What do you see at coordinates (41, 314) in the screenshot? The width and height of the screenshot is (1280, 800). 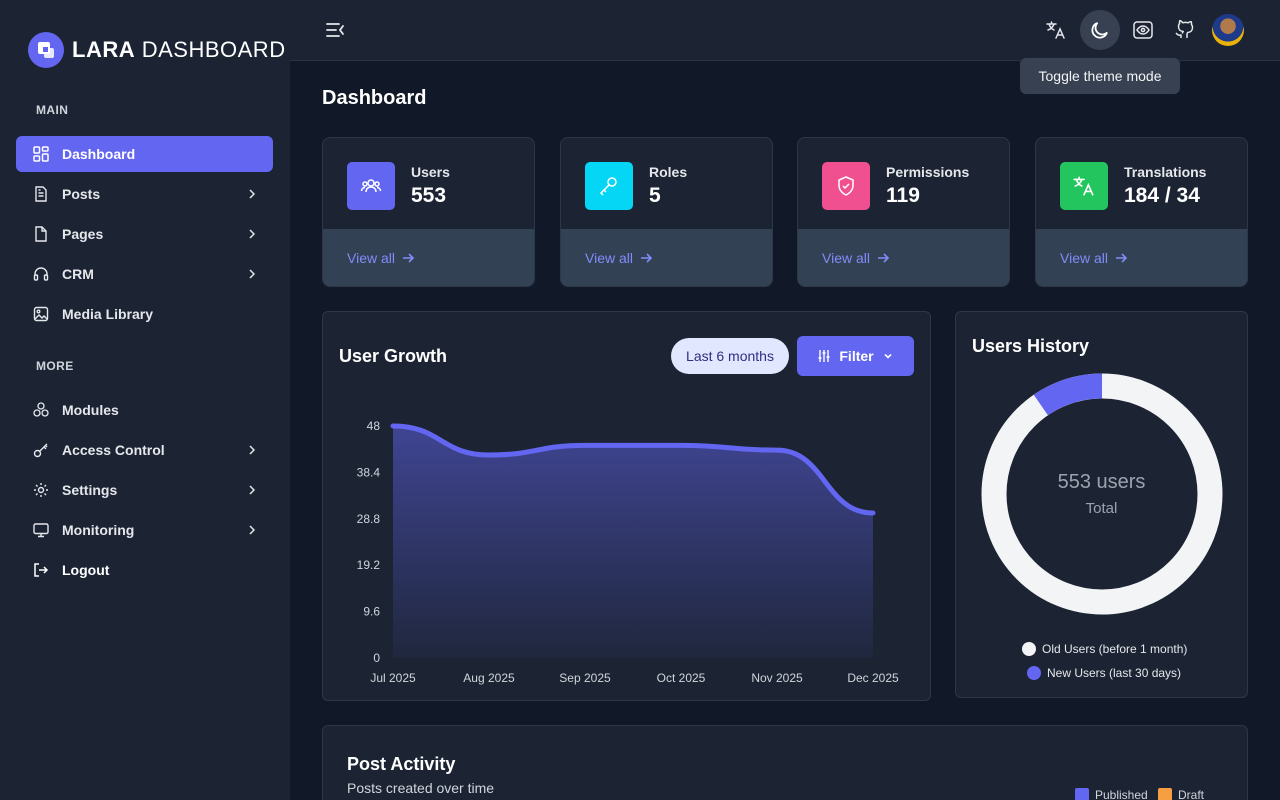 I see `image-icon` at bounding box center [41, 314].